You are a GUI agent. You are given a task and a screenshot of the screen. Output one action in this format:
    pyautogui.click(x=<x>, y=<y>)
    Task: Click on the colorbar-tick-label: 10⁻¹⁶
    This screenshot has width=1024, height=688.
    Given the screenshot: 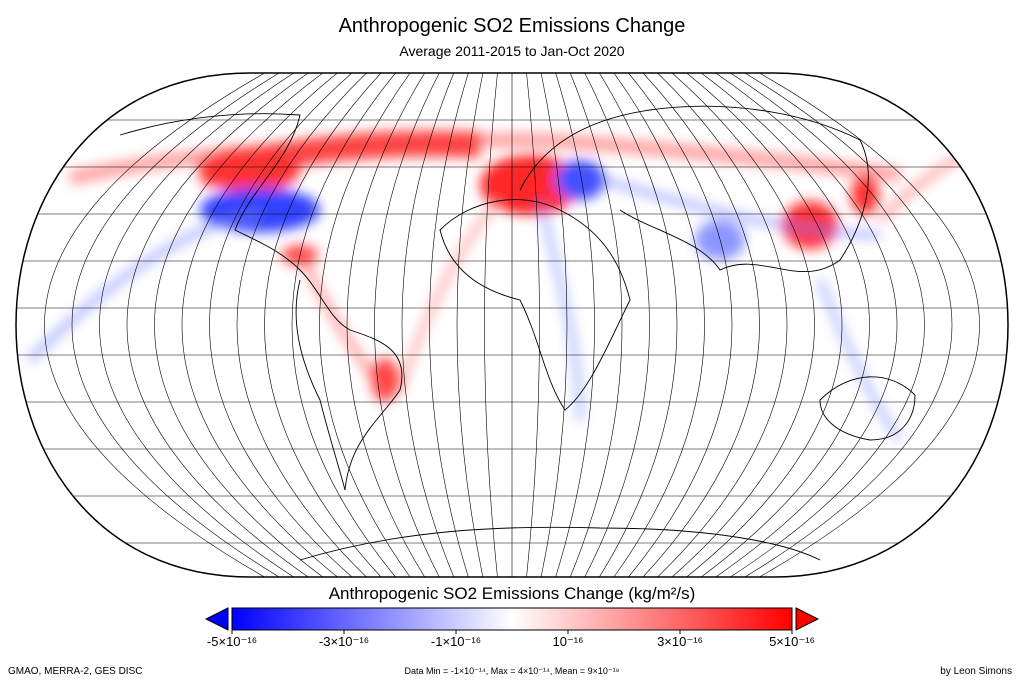 What is the action you would take?
    pyautogui.click(x=567, y=641)
    